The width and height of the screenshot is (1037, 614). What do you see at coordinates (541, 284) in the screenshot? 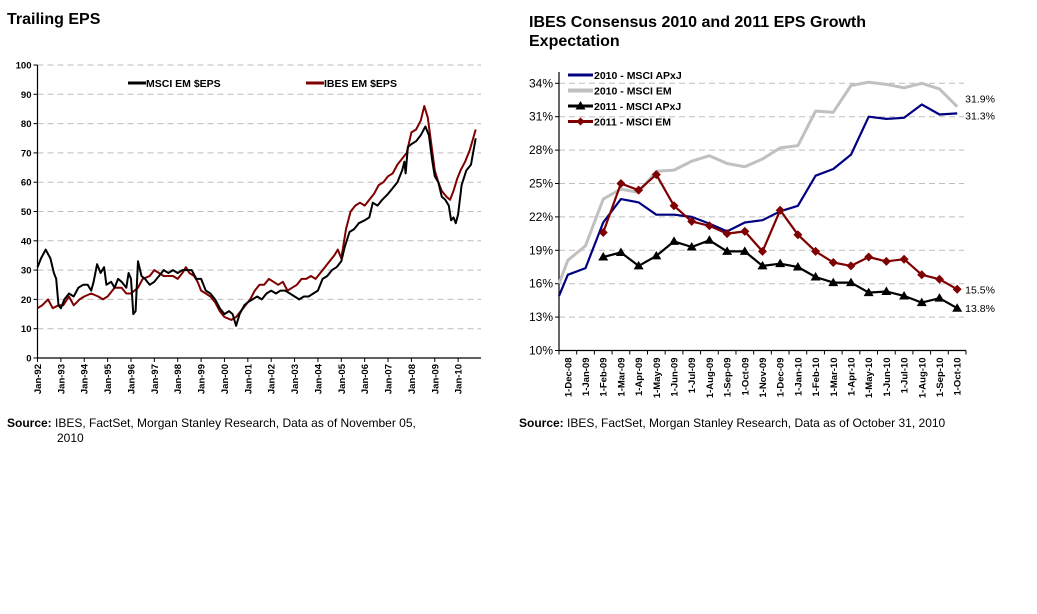
I see `y-tick-label: 16%` at bounding box center [541, 284].